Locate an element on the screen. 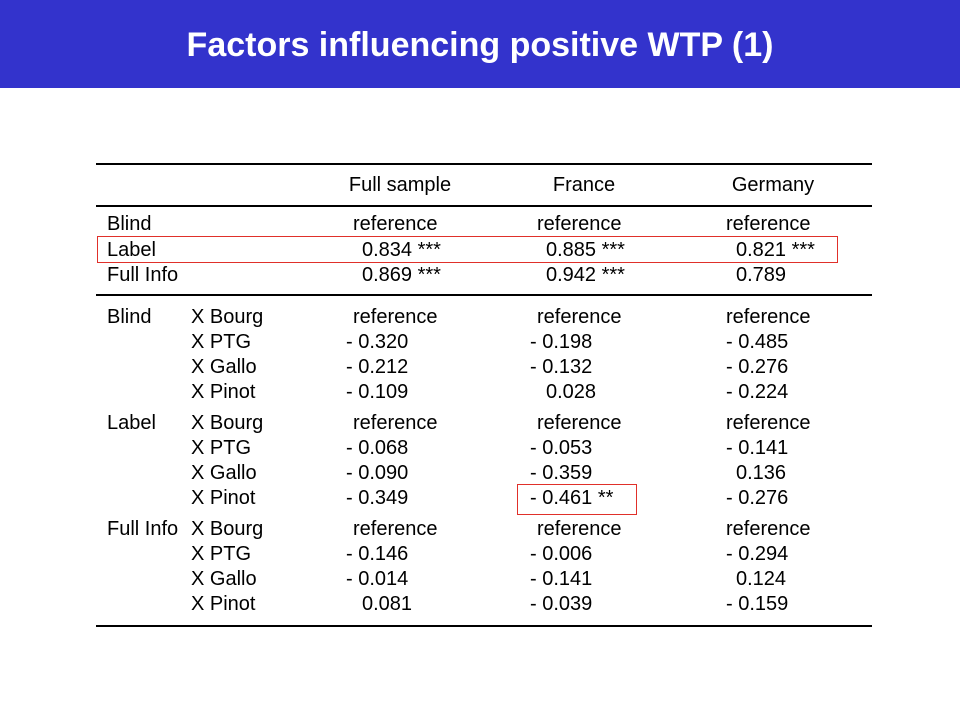  table-cell-value: 0.136 is located at coordinates (761, 473).